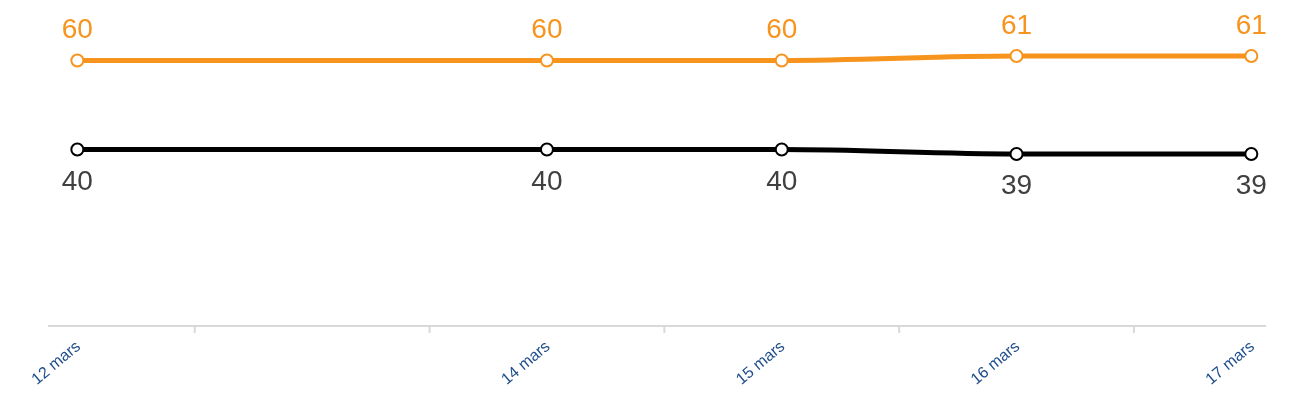 This screenshot has height=411, width=1294. Describe the element at coordinates (525, 362) in the screenshot. I see `x-tick-label: 14 mars` at that location.